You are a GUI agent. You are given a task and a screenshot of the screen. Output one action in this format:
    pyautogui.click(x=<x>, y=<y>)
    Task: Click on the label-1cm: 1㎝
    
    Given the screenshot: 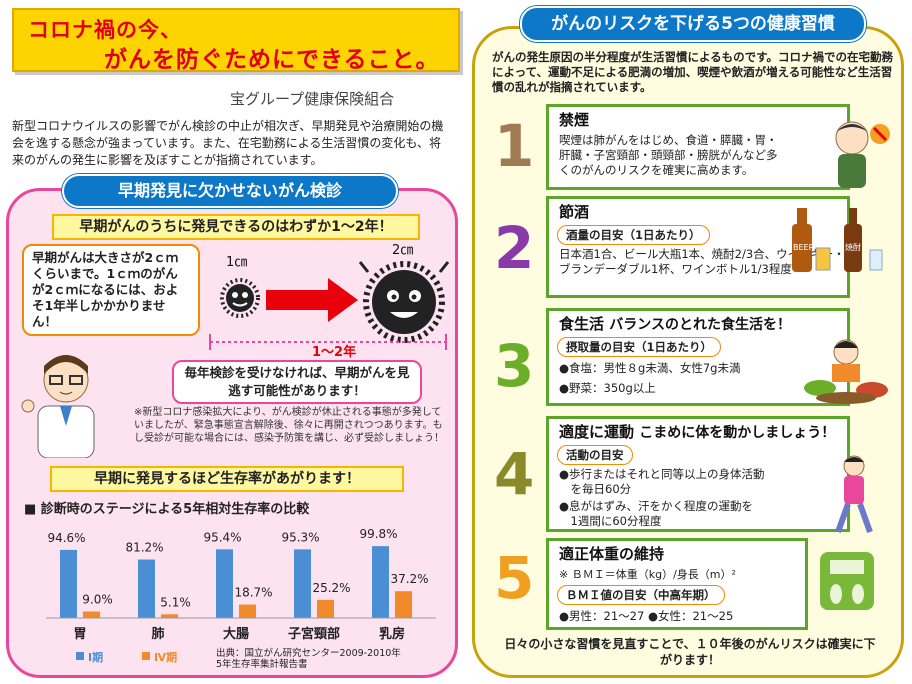 What is the action you would take?
    pyautogui.click(x=236, y=262)
    